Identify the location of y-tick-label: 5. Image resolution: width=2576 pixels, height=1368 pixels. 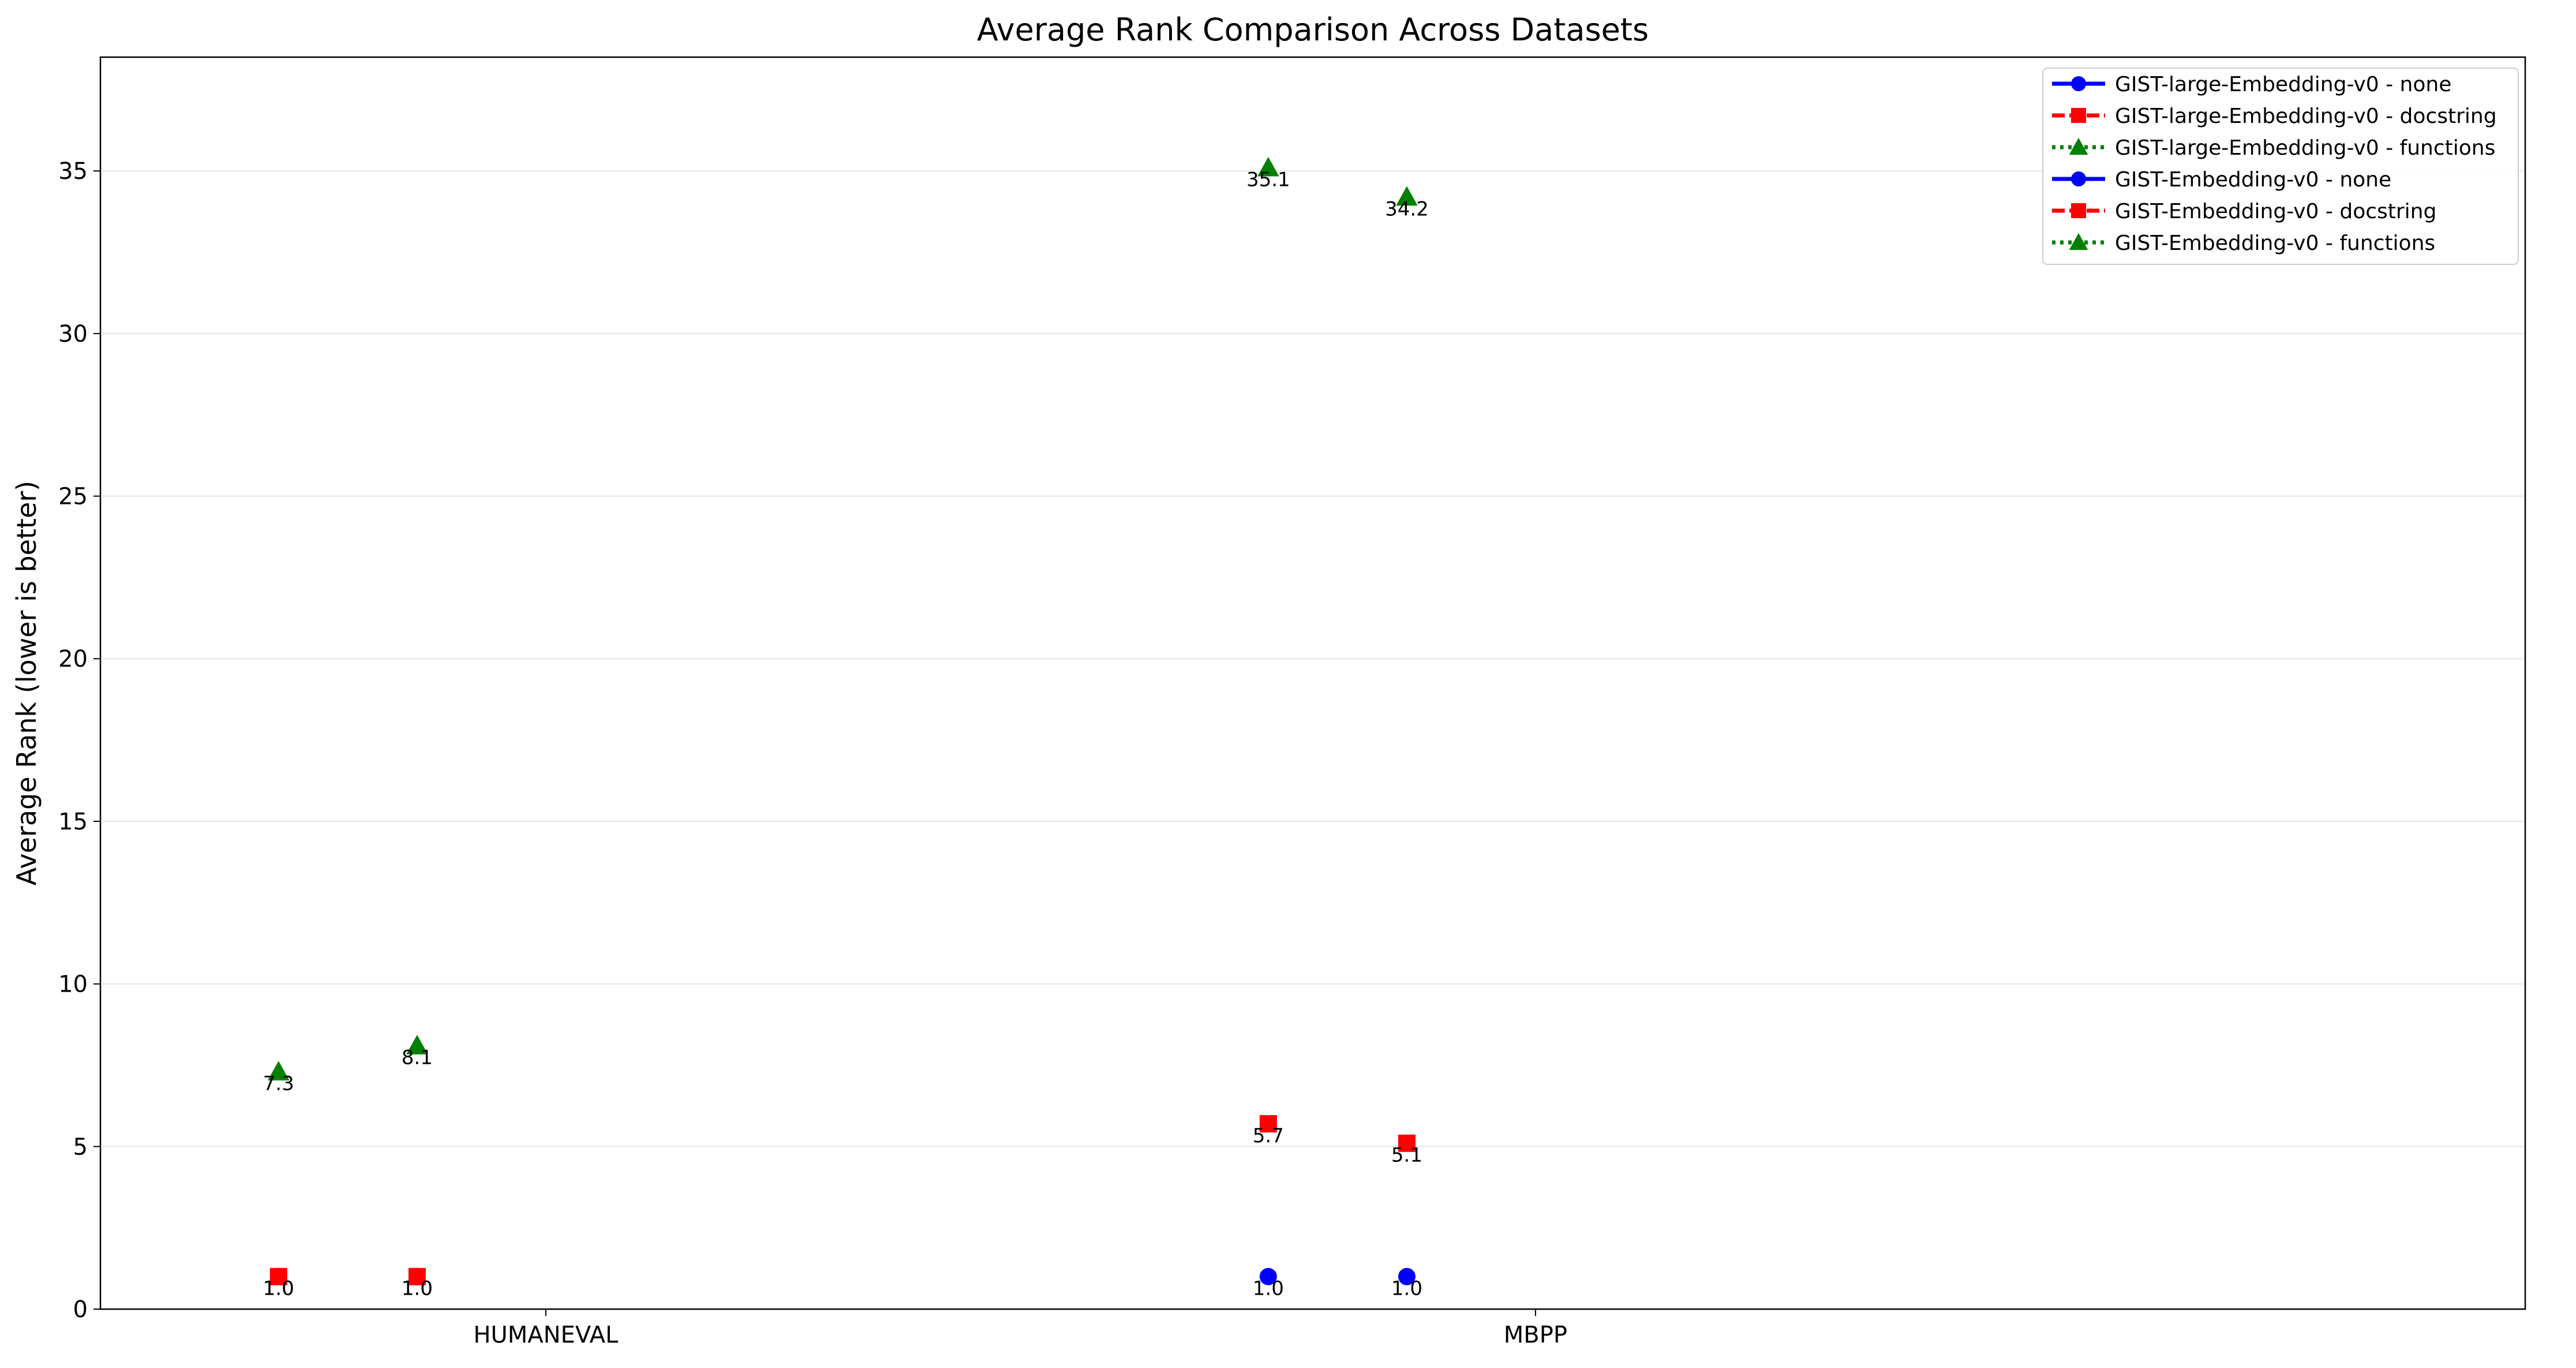
(80, 1147).